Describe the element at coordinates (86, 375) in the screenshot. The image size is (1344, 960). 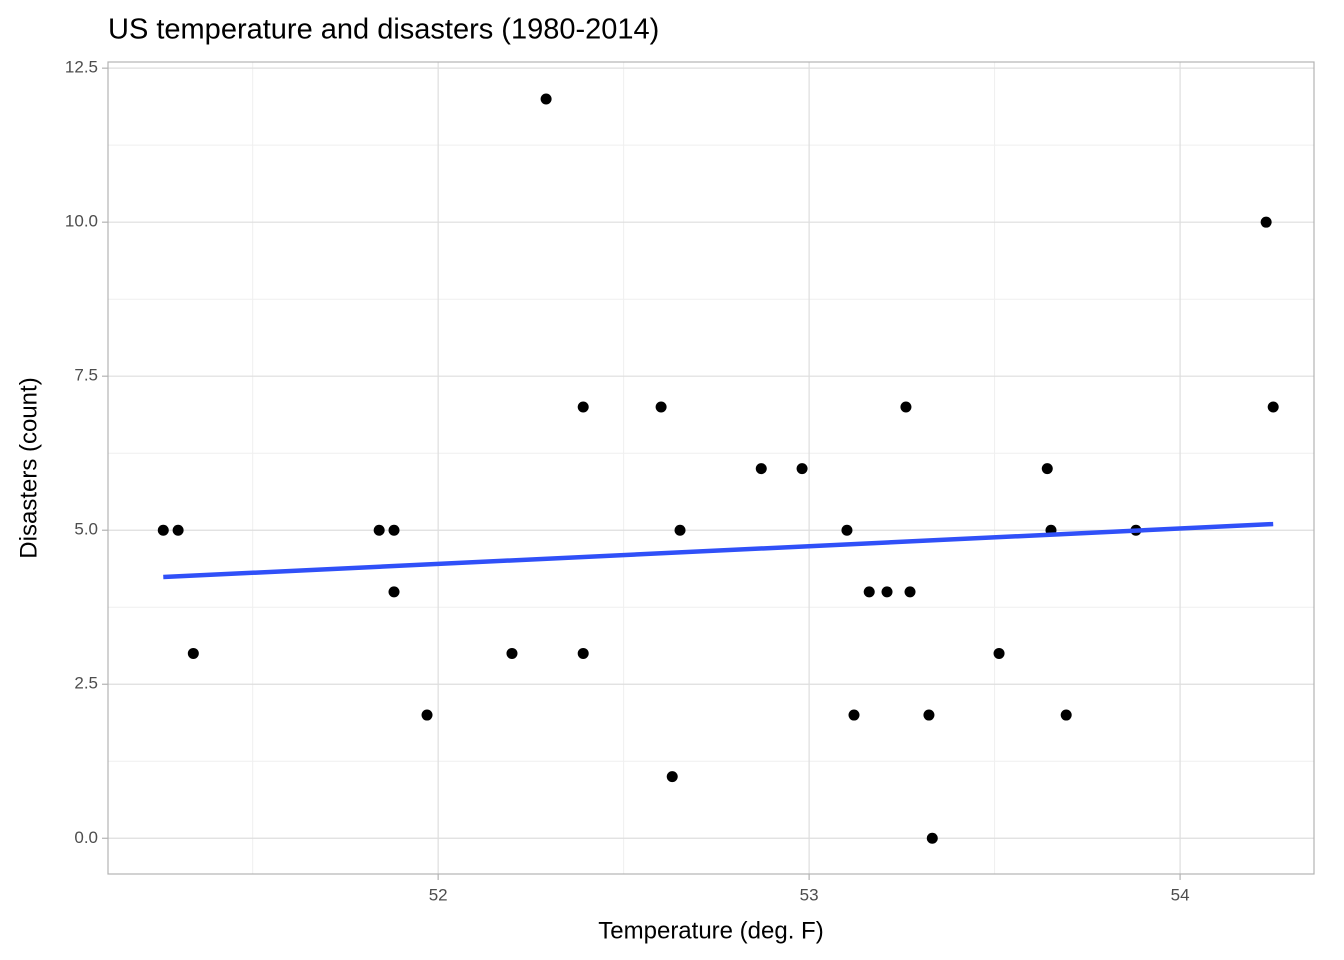
I see `y-tick-label: 7.5` at that location.